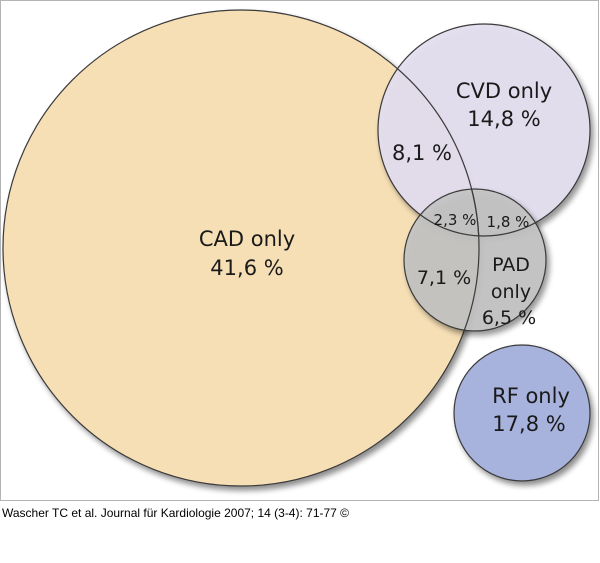 The width and height of the screenshot is (600, 563). I want to click on pad-only-label-line1: PAD, so click(511, 265).